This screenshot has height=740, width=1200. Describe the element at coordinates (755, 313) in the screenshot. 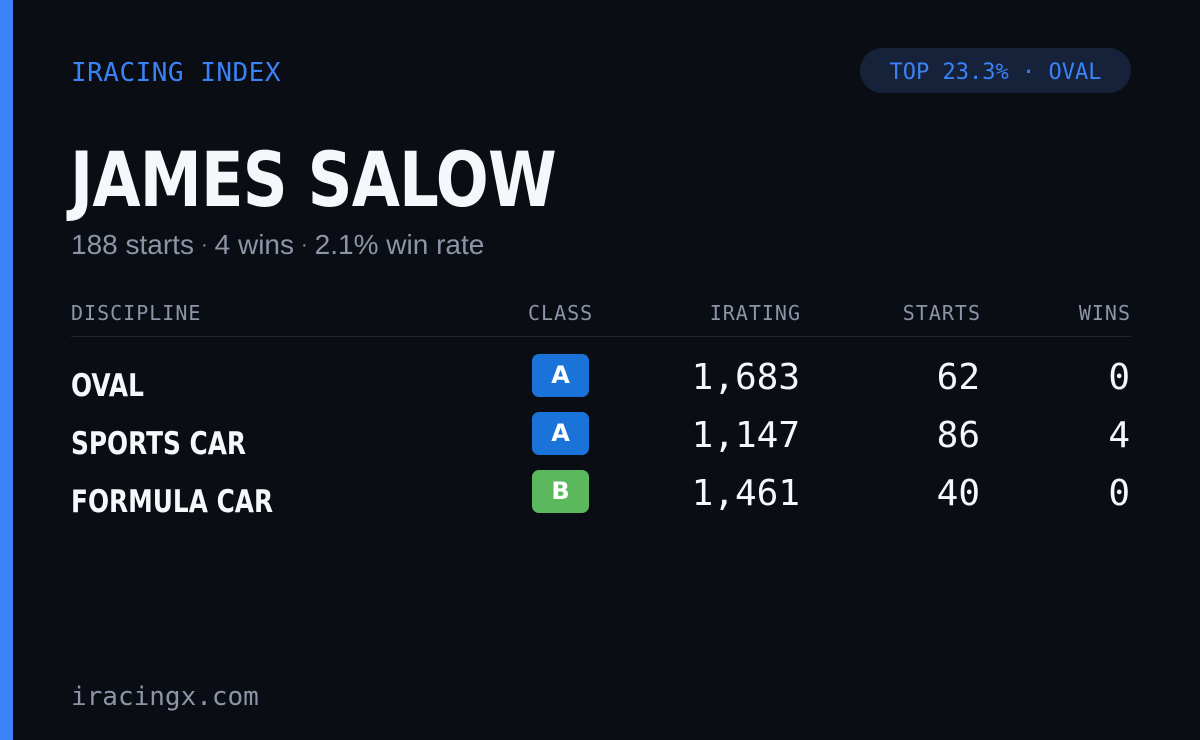

I see `header-irating: IRATING` at that location.